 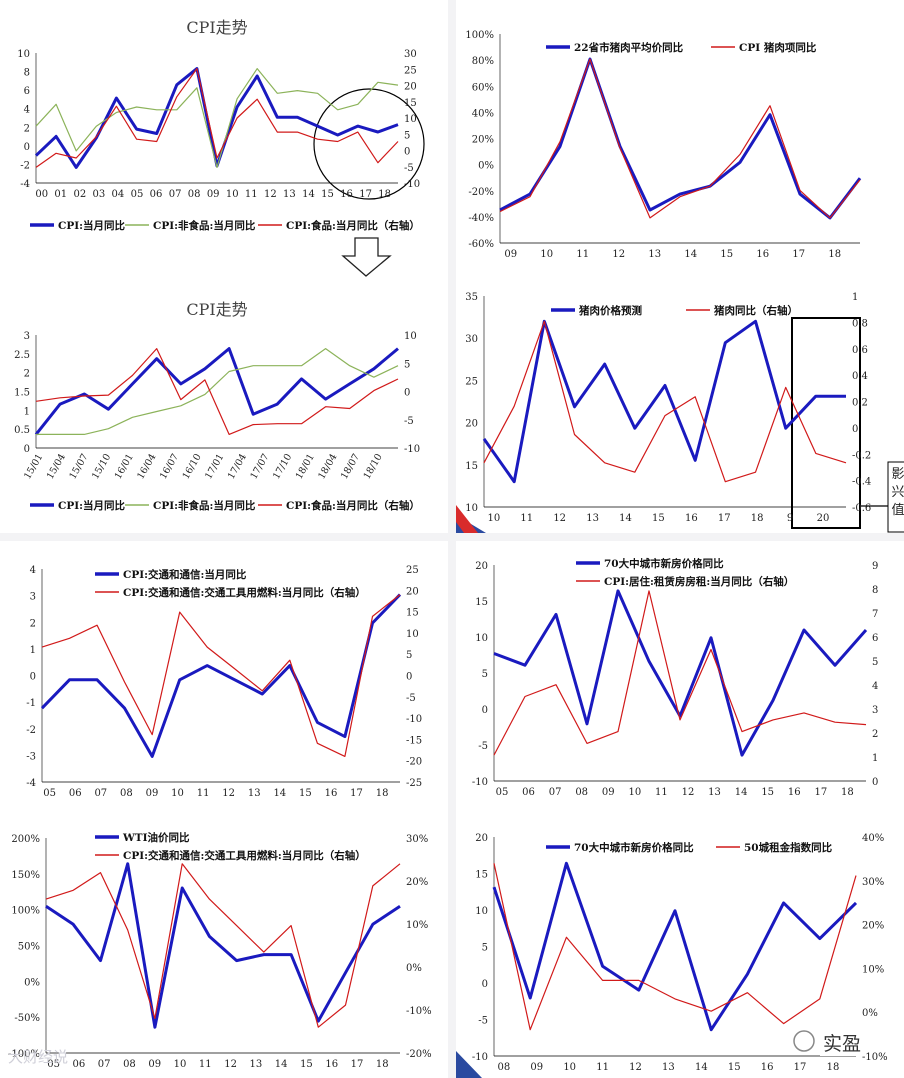 What do you see at coordinates (875, 638) in the screenshot?
I see `right-tick-label: 6` at bounding box center [875, 638].